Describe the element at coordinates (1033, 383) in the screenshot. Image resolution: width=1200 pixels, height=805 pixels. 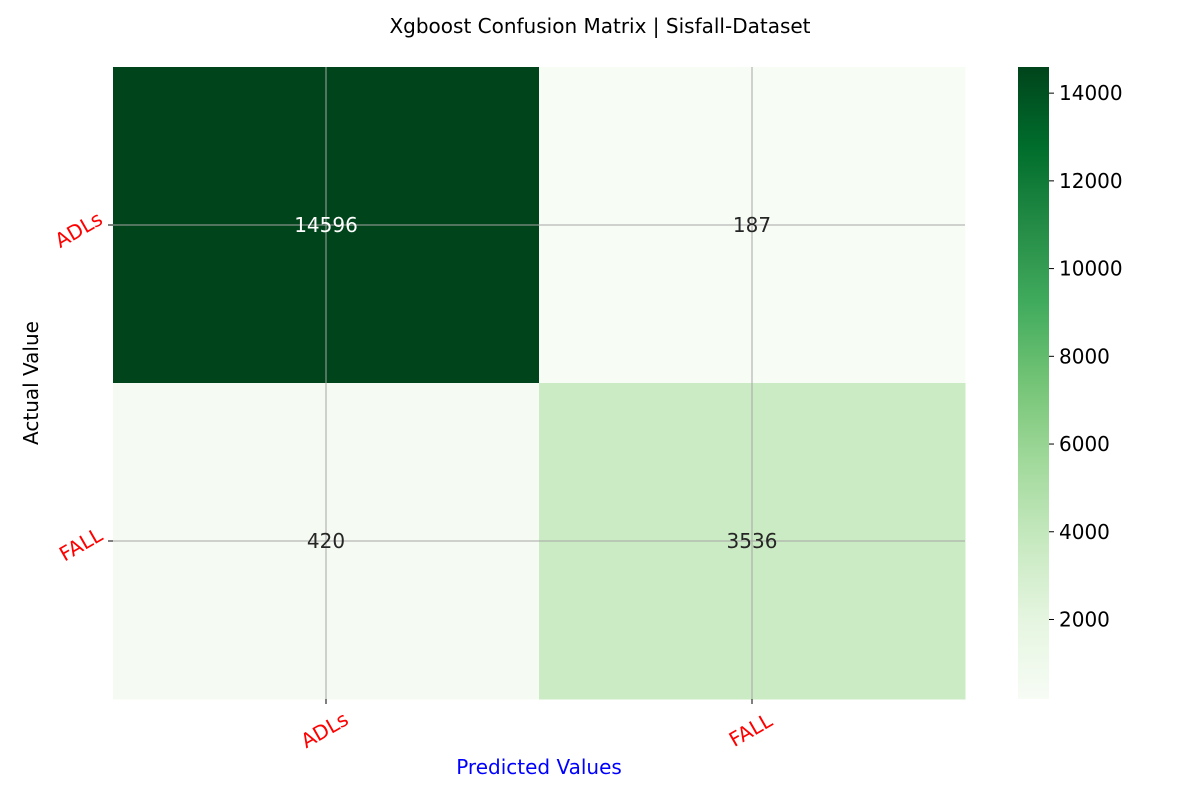
I see `colorbar` at that location.